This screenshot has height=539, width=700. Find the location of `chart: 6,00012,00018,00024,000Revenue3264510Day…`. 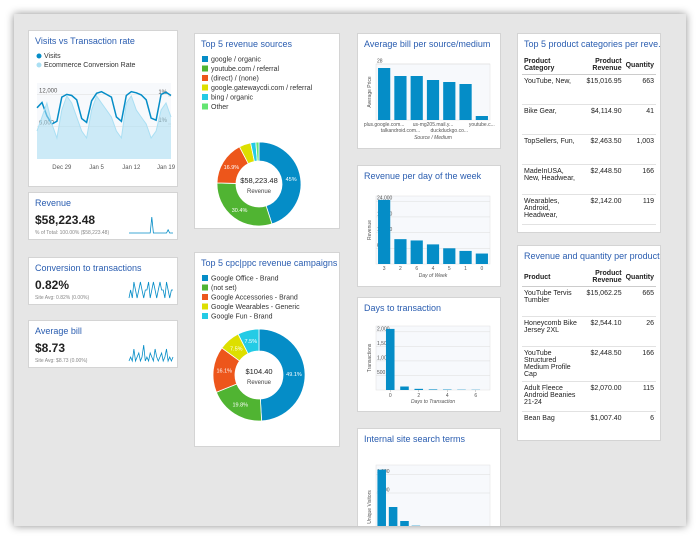

chart: 6,00012,00018,00024,000Revenue3264510Day… is located at coordinates (429, 237).